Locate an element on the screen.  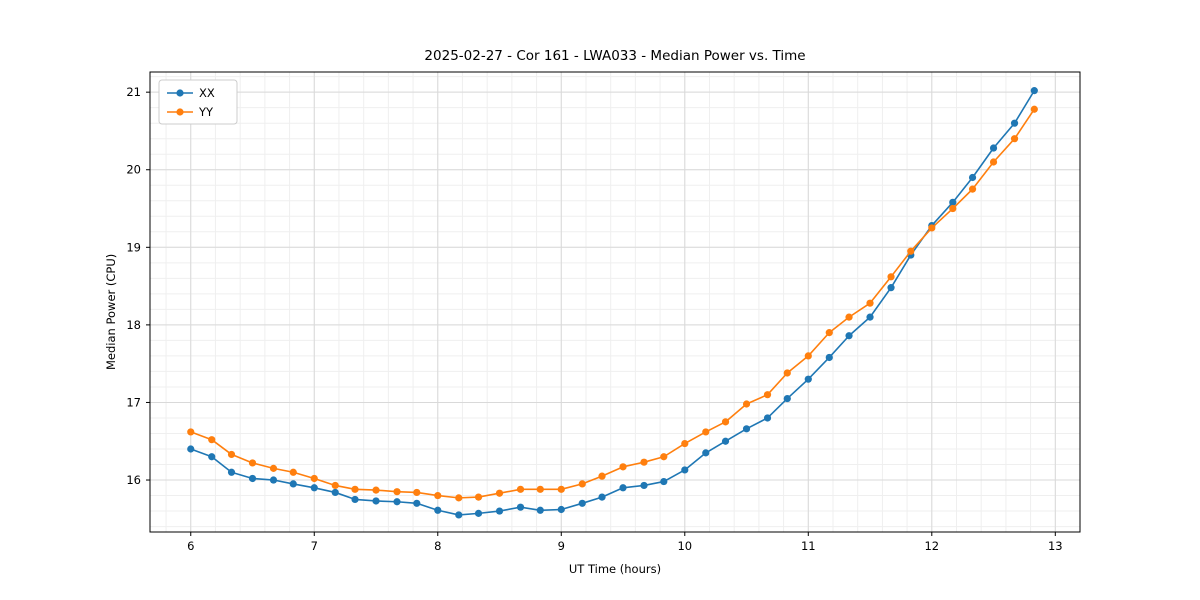
x-tick-label: 10 is located at coordinates (684, 546).